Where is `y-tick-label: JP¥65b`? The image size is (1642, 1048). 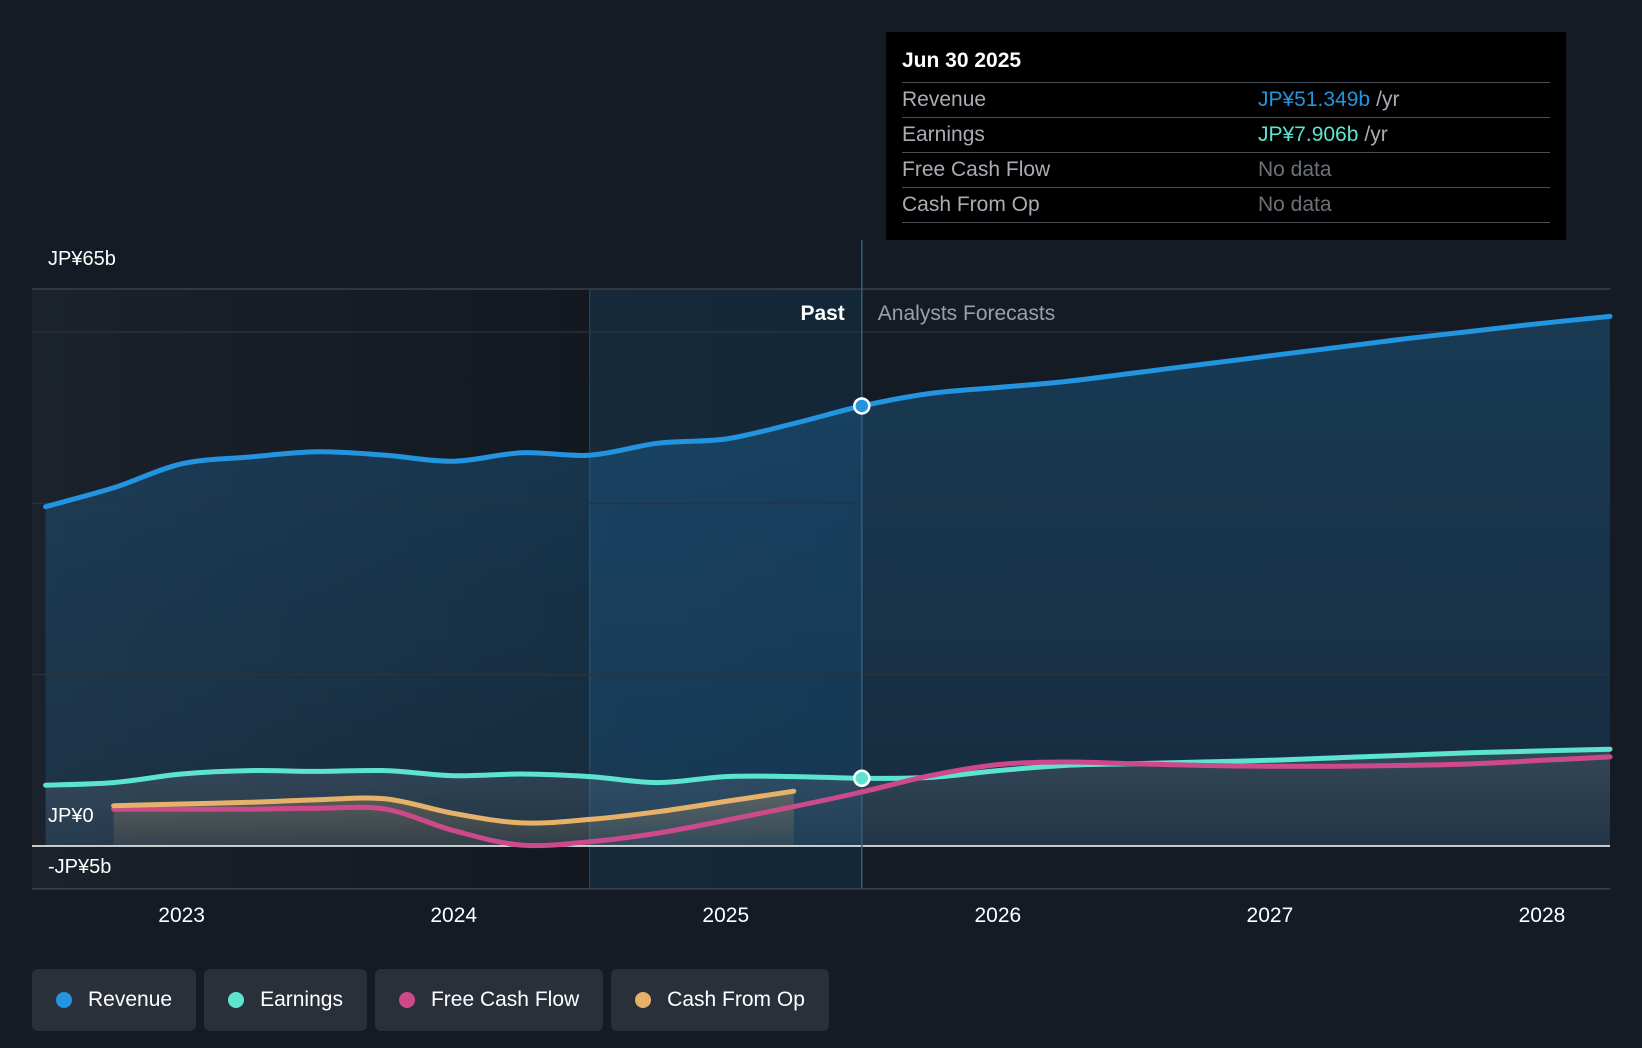 y-tick-label: JP¥65b is located at coordinates (82, 259).